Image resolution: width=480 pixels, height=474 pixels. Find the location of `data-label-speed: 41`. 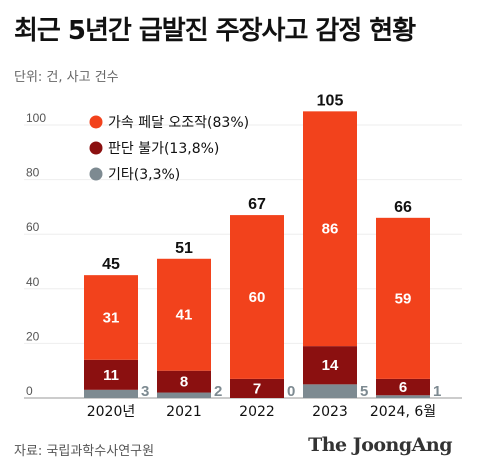

data-label-speed: 41 is located at coordinates (184, 315).